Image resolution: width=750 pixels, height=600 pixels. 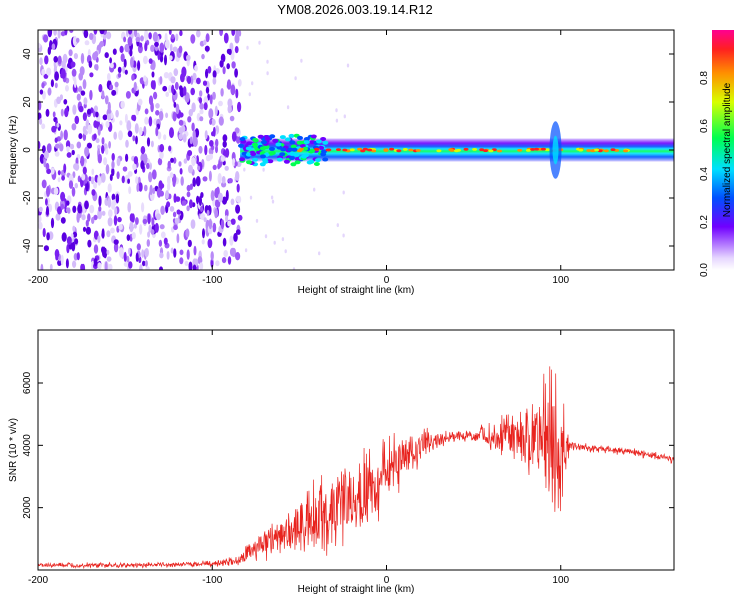 I want to click on spike-core, so click(x=555, y=150).